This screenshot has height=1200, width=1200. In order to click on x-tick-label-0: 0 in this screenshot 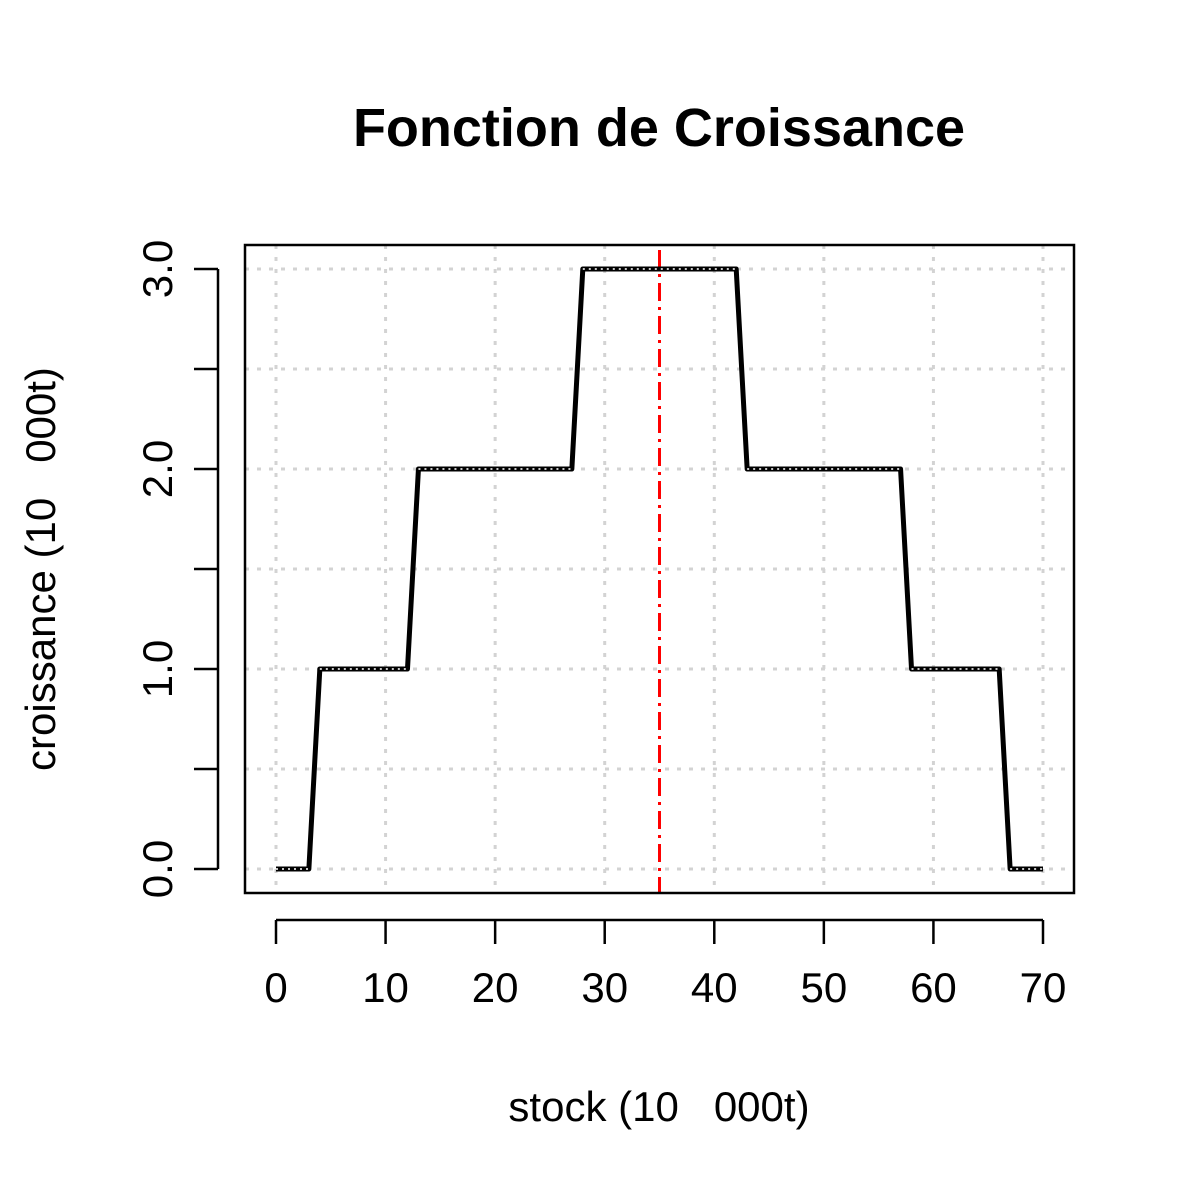, I will do `click(275, 987)`.